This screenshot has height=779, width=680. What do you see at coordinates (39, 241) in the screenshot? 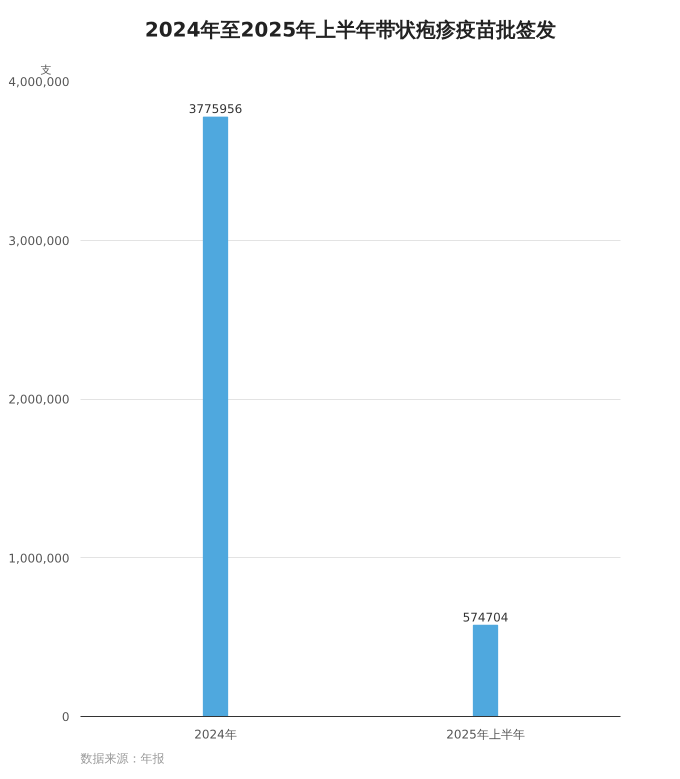
I see `y-tick-label: 3,000,000` at bounding box center [39, 241].